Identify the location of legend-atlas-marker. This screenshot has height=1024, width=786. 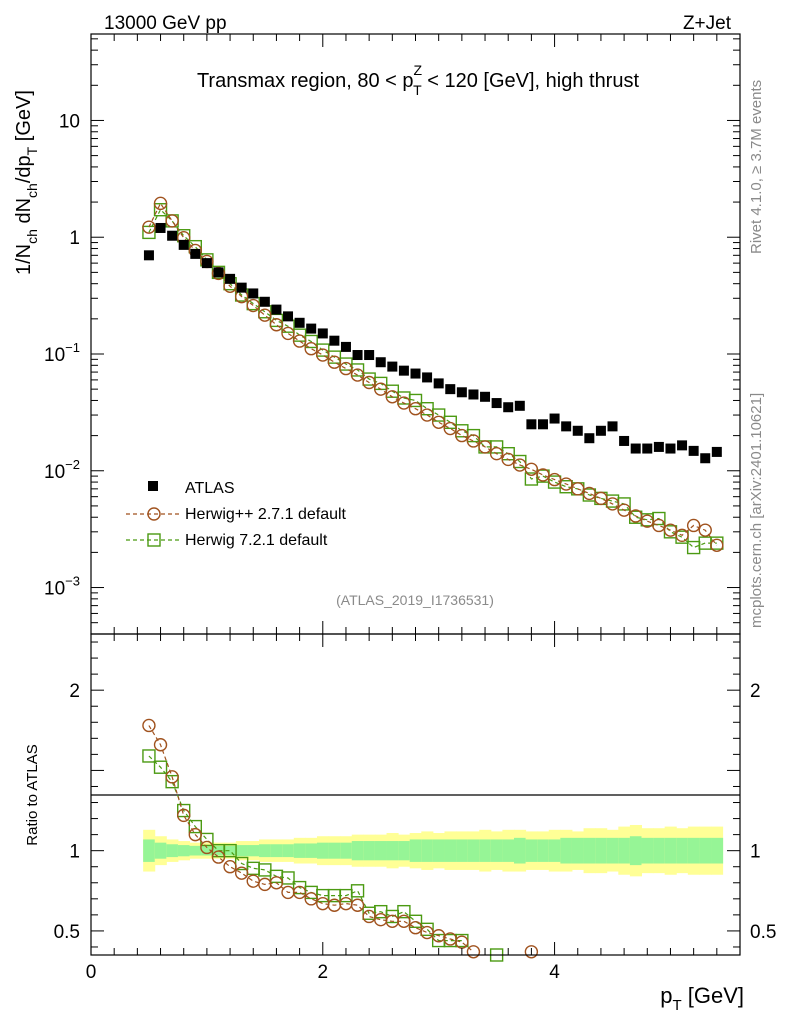
(153, 486).